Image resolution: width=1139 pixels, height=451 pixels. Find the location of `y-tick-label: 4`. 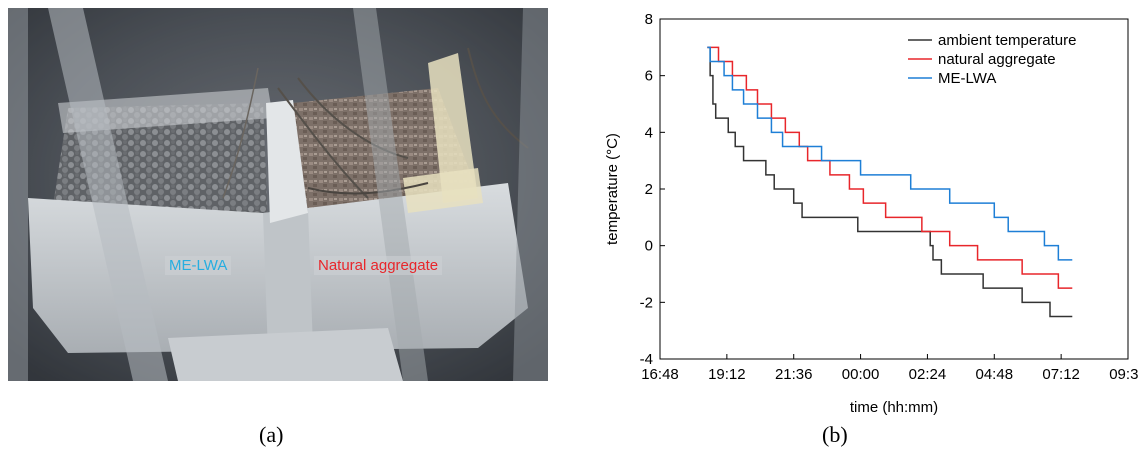

y-tick-label: 4 is located at coordinates (649, 132).